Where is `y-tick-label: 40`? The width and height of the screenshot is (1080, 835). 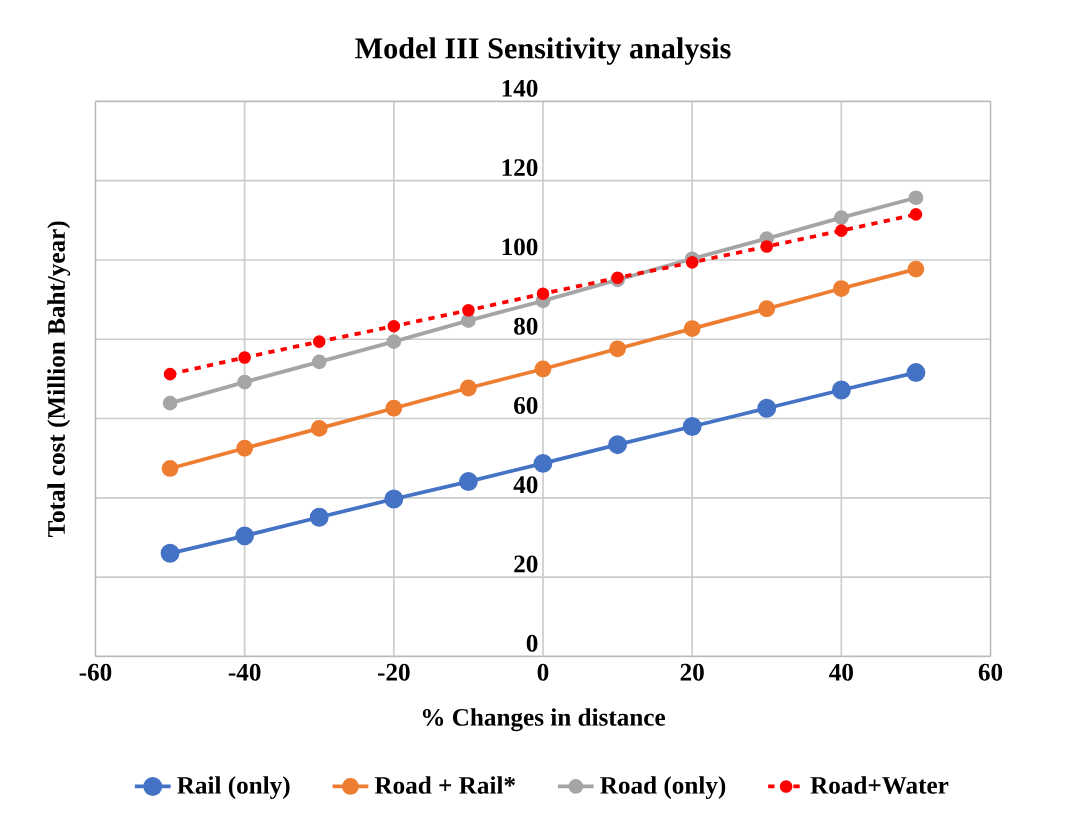
y-tick-label: 40 is located at coordinates (525, 485).